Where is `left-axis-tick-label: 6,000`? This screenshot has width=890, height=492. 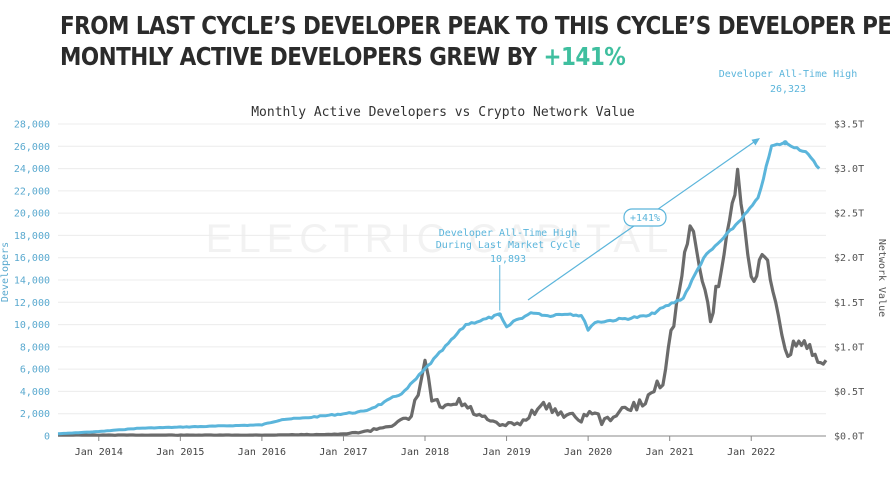 left-axis-tick-label: 6,000 is located at coordinates (35, 370).